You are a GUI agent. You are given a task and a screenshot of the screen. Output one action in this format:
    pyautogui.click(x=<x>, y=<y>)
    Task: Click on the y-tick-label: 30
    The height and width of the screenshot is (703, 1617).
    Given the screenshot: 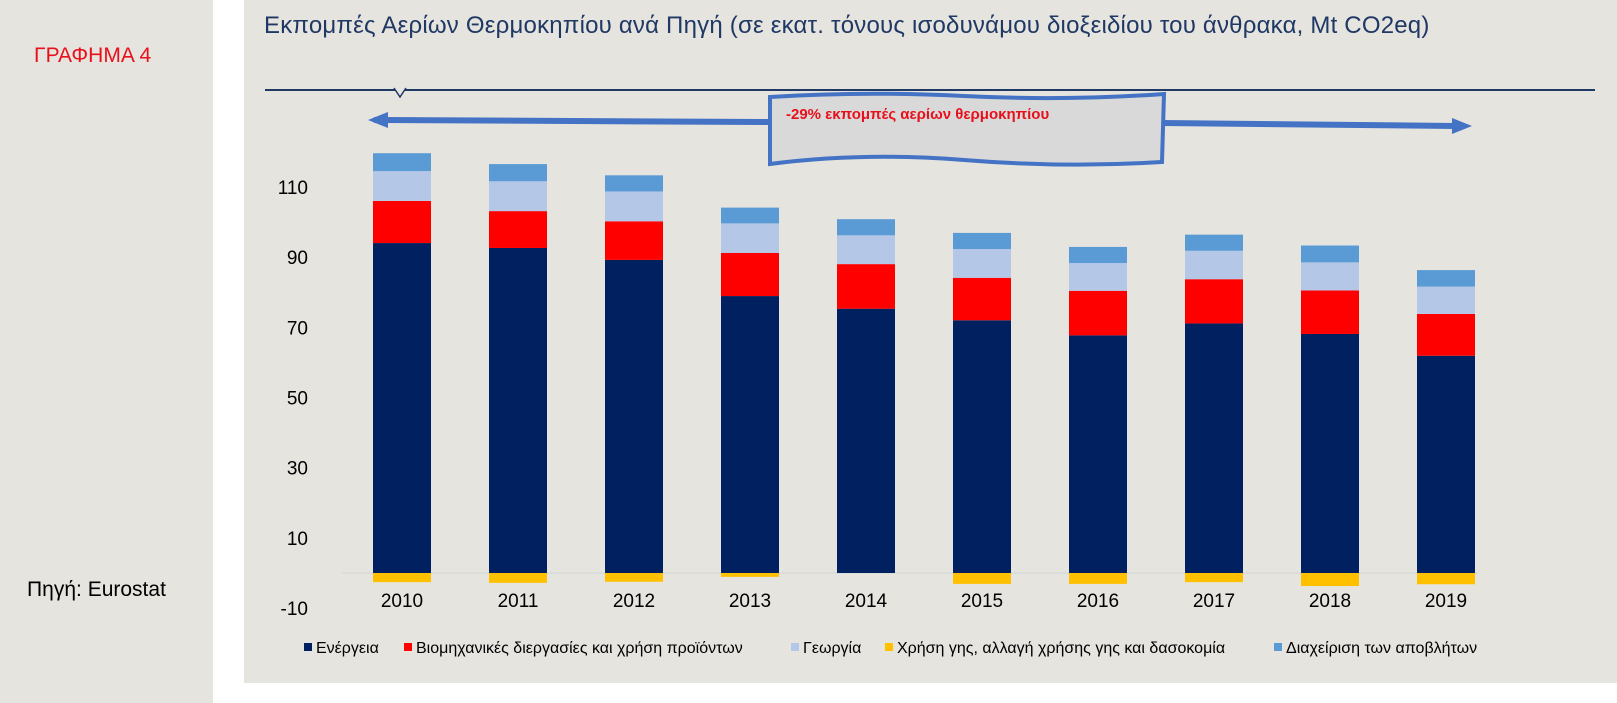 What is the action you would take?
    pyautogui.click(x=297, y=469)
    